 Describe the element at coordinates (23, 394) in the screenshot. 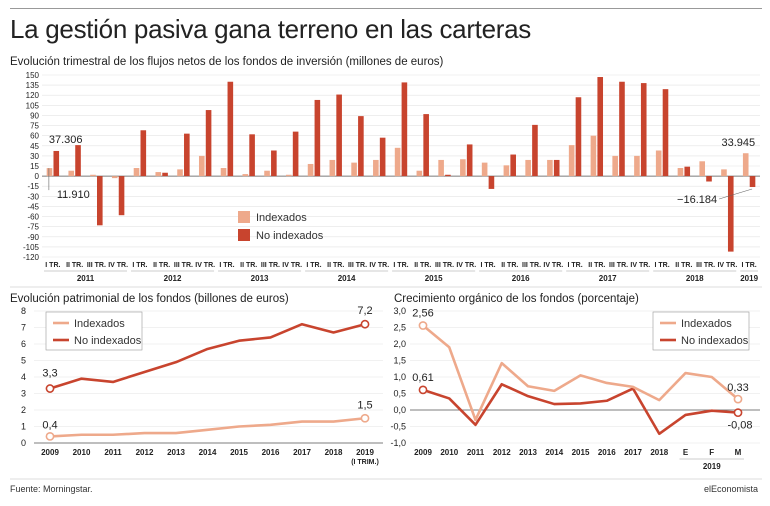

I see `y-tick-label: 3` at that location.